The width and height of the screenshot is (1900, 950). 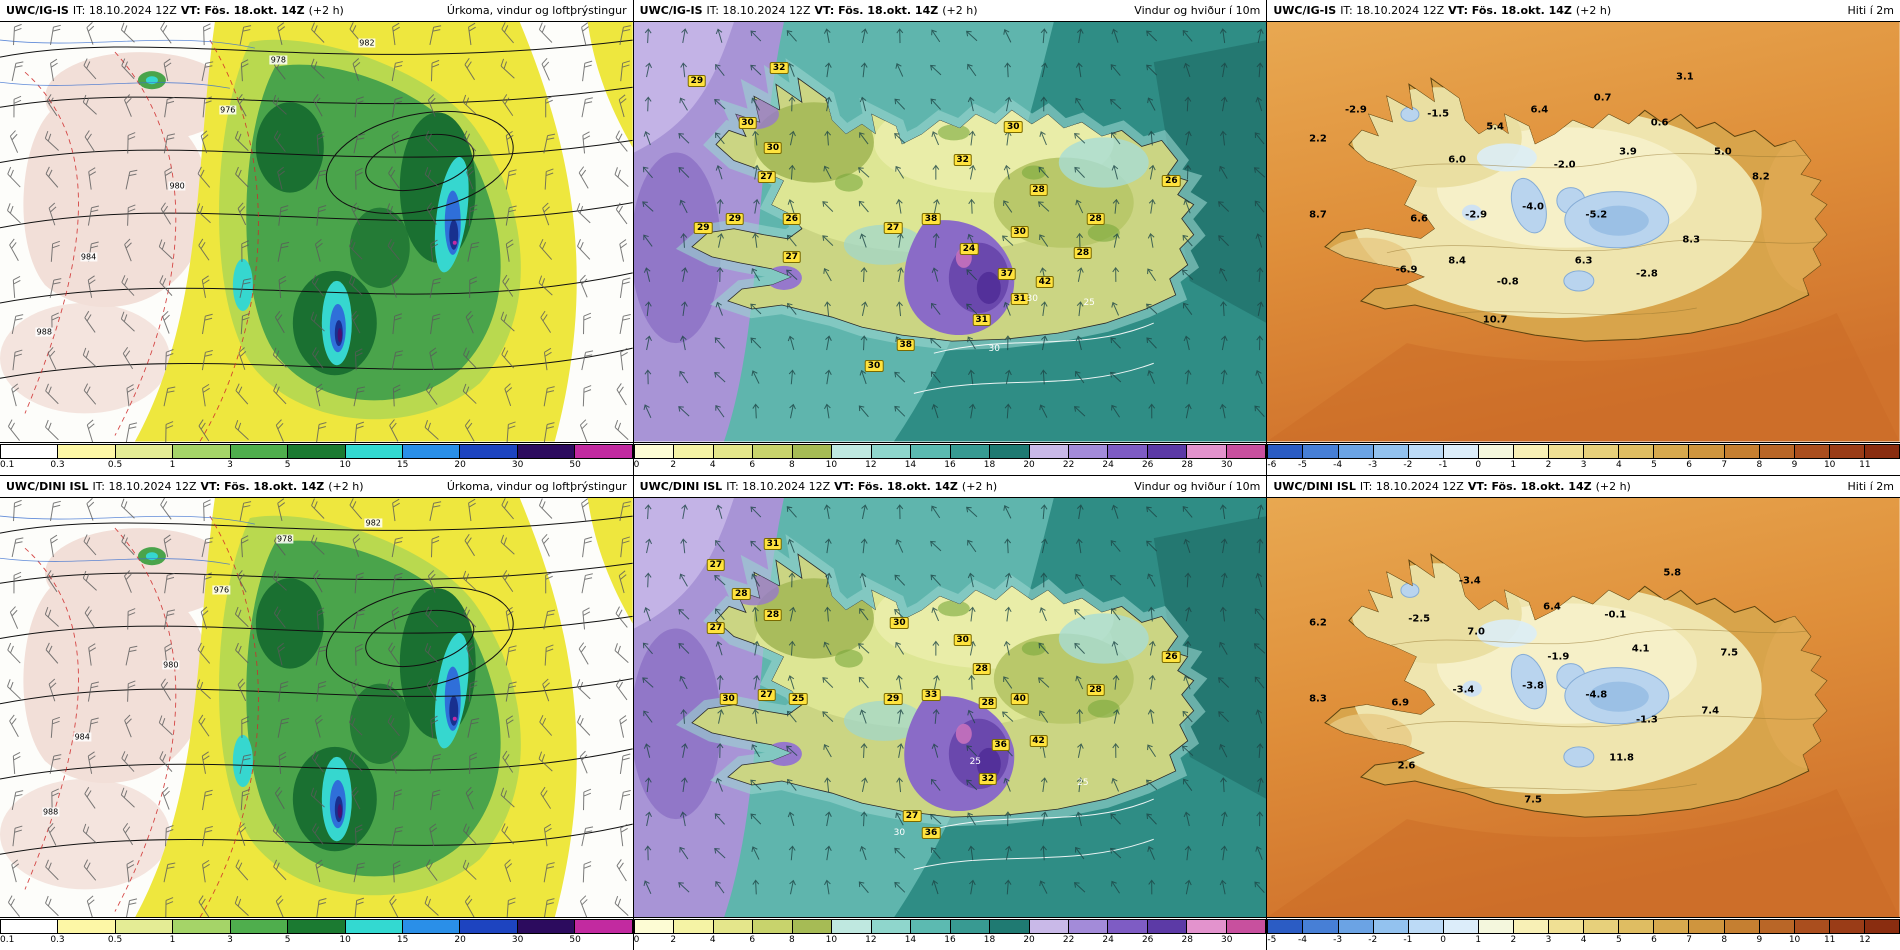 What do you see at coordinates (1583, 466) in the screenshot?
I see `colorbar-tick-labels: -6 -5 -4 -3 -2 -1 0 1 2 3 4 5 6 7 8 9 10 11` at bounding box center [1583, 466].